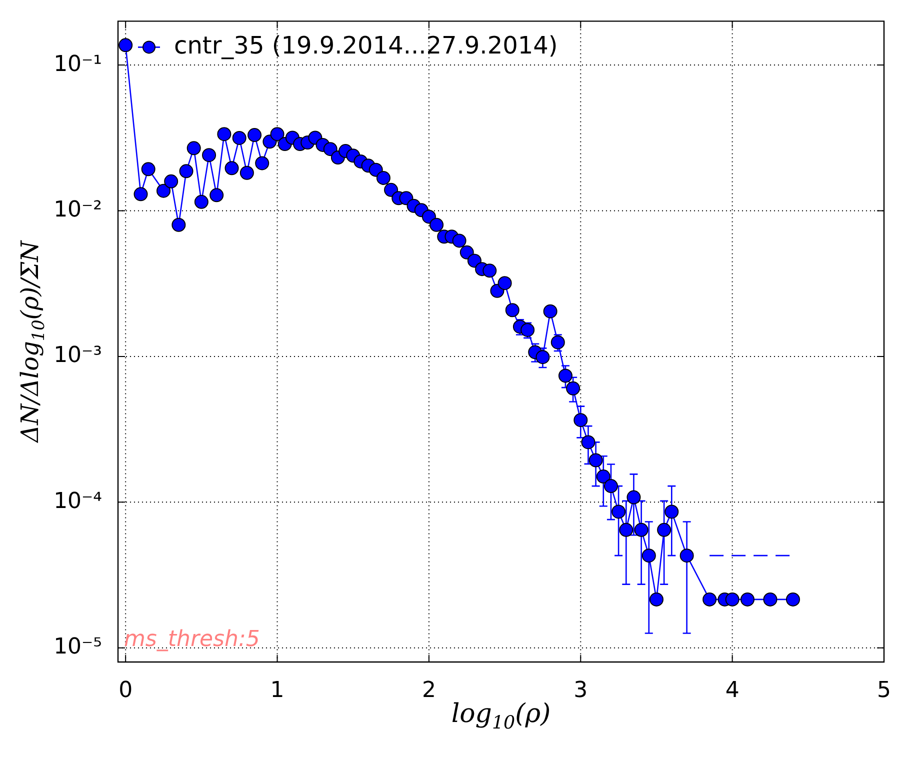 This screenshot has width=912, height=762. I want to click on x-tick-label: 4, so click(732, 690).